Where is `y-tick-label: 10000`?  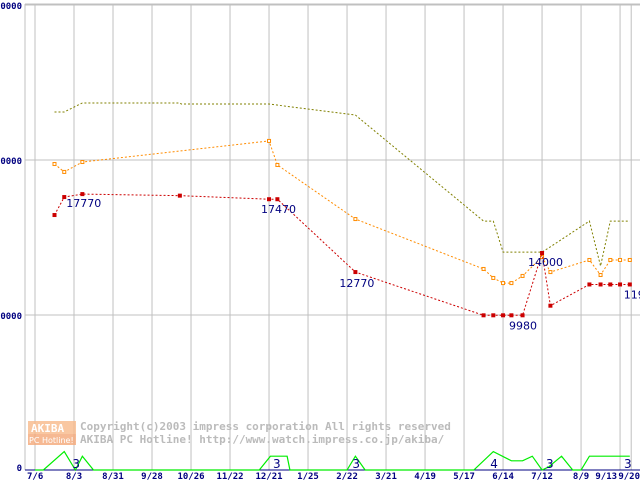
y-tick-label: 10000 is located at coordinates (11, 317).